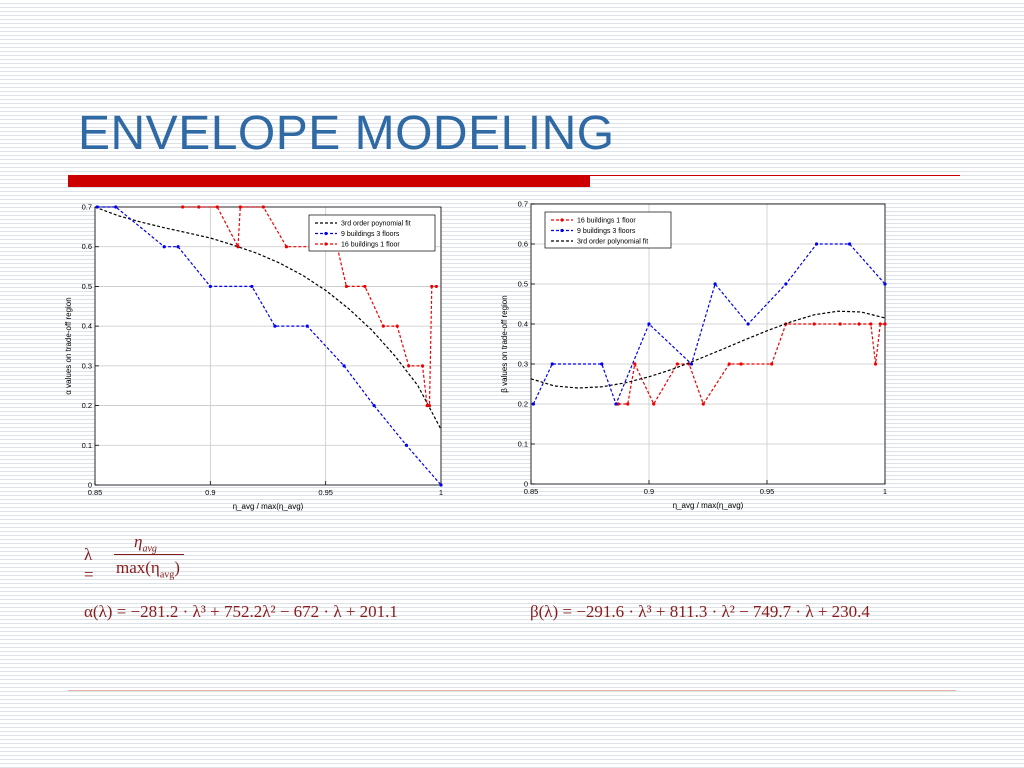 The image size is (1024, 768). What do you see at coordinates (649, 491) in the screenshot?
I see `beta-xtick-label-1: 0.9` at bounding box center [649, 491].